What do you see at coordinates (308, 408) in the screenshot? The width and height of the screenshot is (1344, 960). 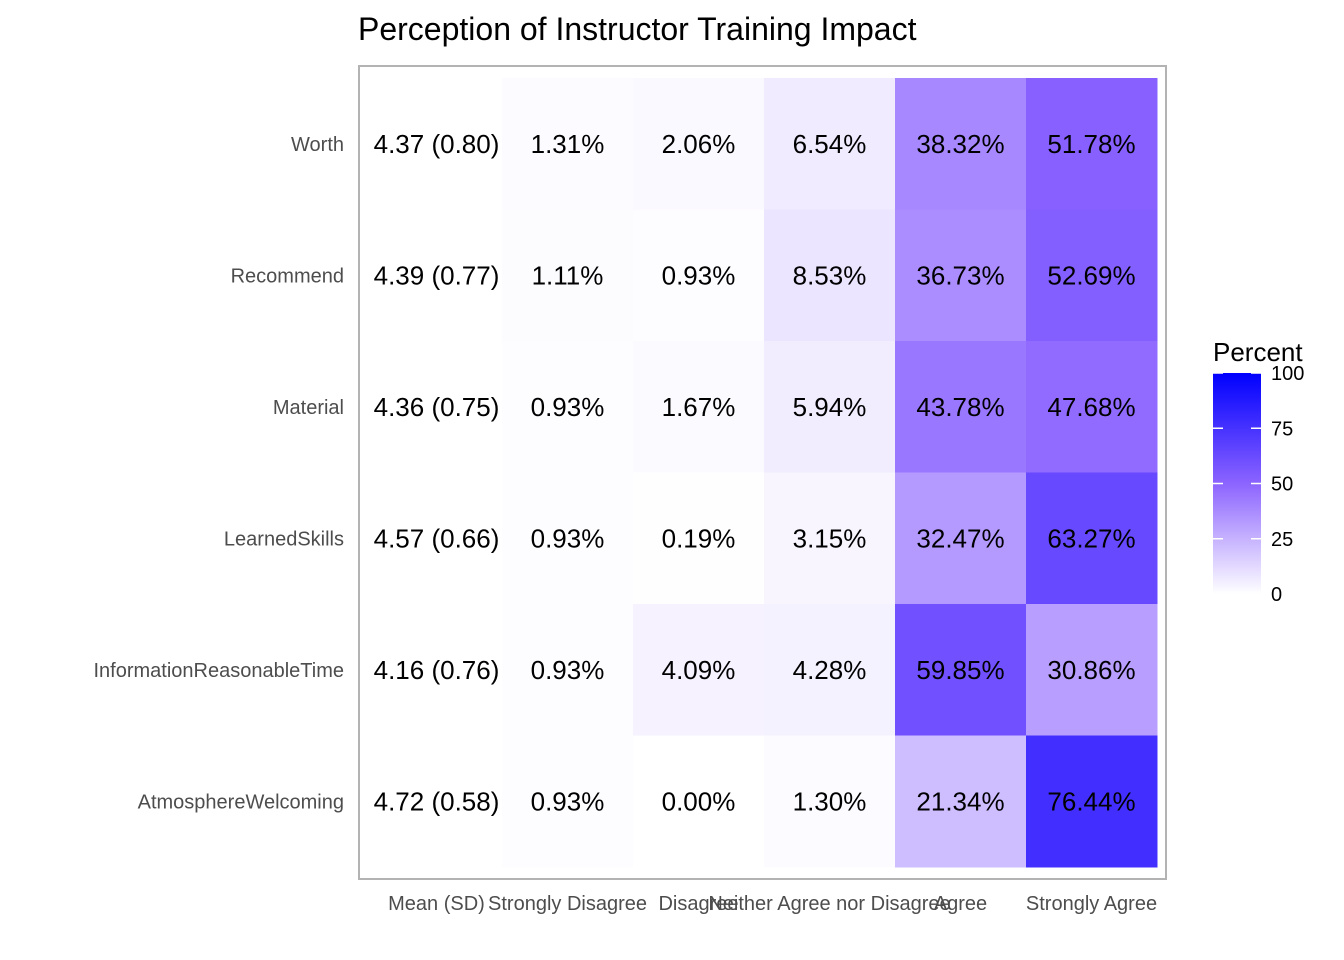 I see `y-tick-label: Material` at bounding box center [308, 408].